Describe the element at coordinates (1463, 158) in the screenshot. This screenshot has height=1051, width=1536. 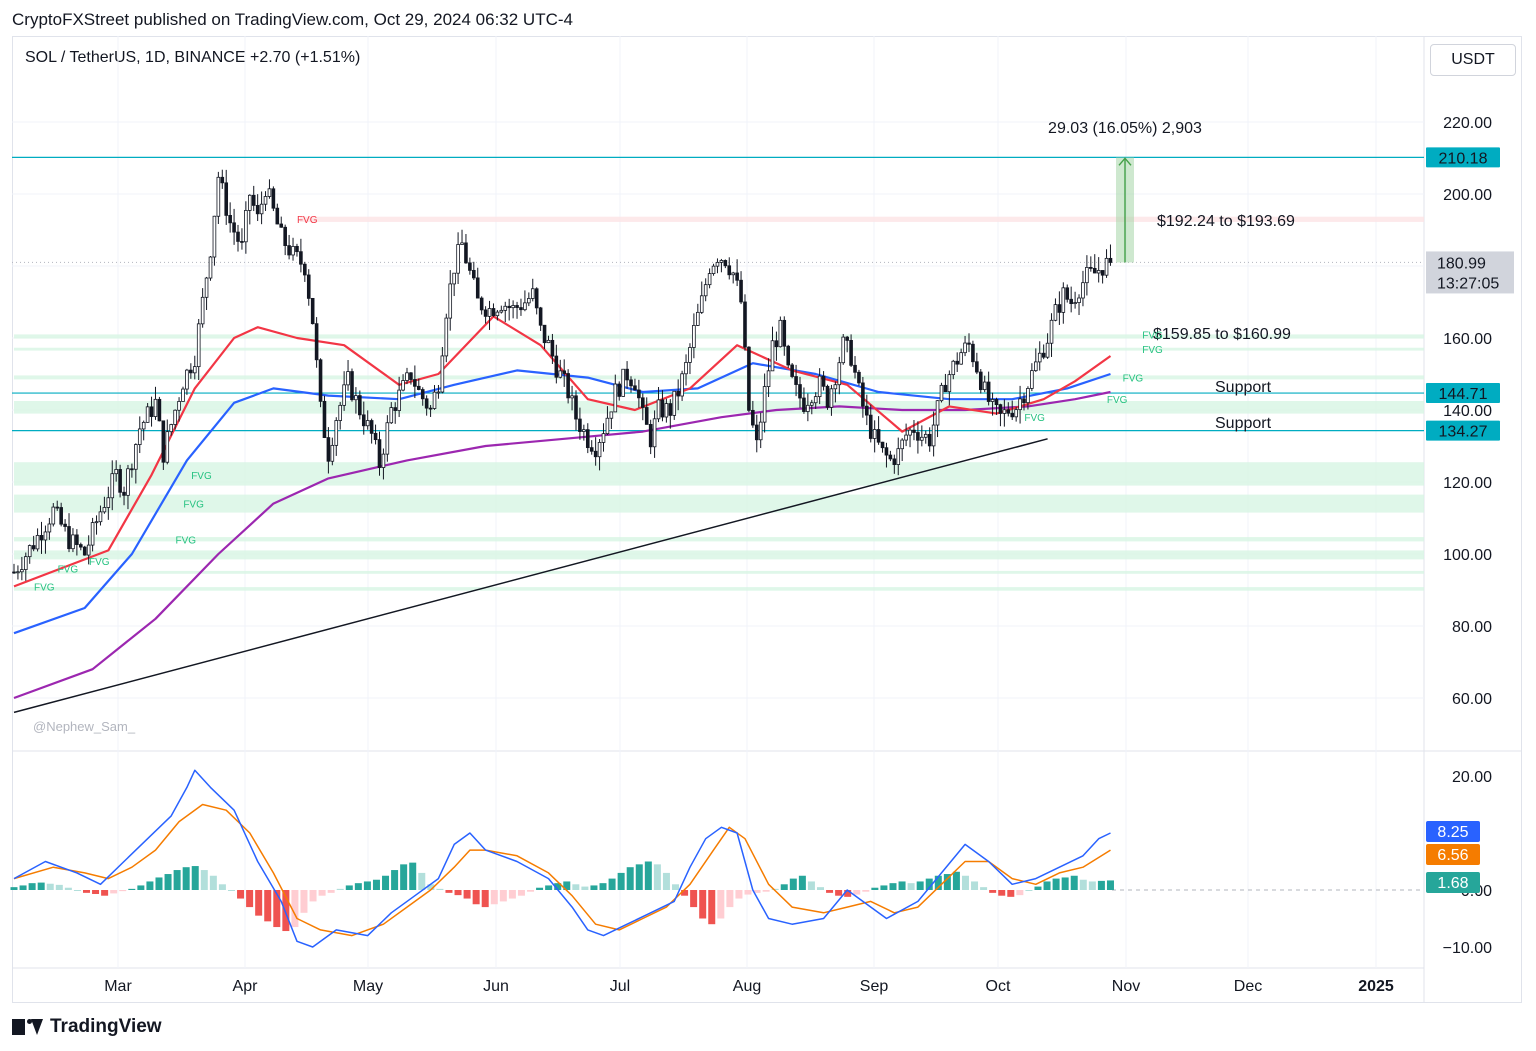
I see `tag-label: 210.18` at that location.